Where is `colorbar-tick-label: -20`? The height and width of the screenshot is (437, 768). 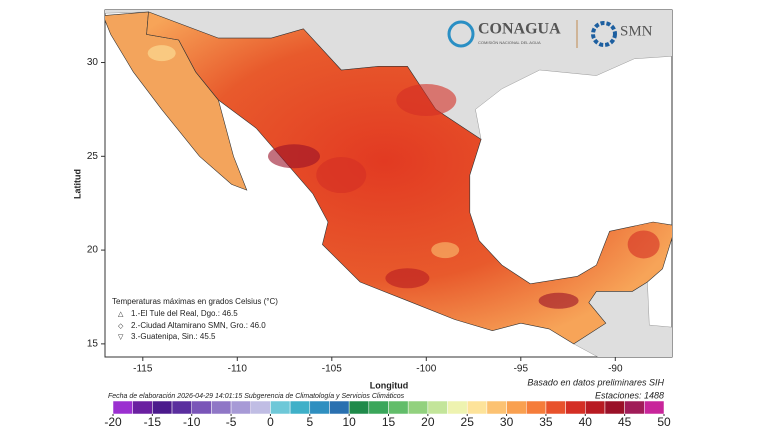
colorbar-tick-label: -20 is located at coordinates (113, 422).